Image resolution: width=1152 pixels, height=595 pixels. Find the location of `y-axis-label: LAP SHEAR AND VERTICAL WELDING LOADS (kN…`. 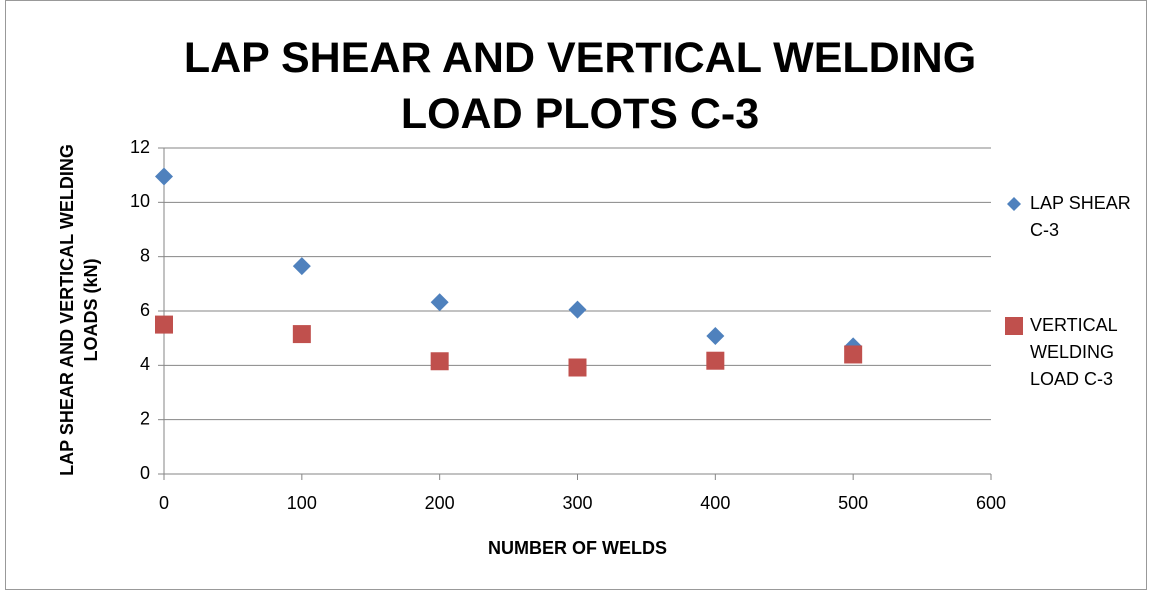

y-axis-label: LAP SHEAR AND VERTICAL WELDING LOADS (kN… is located at coordinates (79, 310).